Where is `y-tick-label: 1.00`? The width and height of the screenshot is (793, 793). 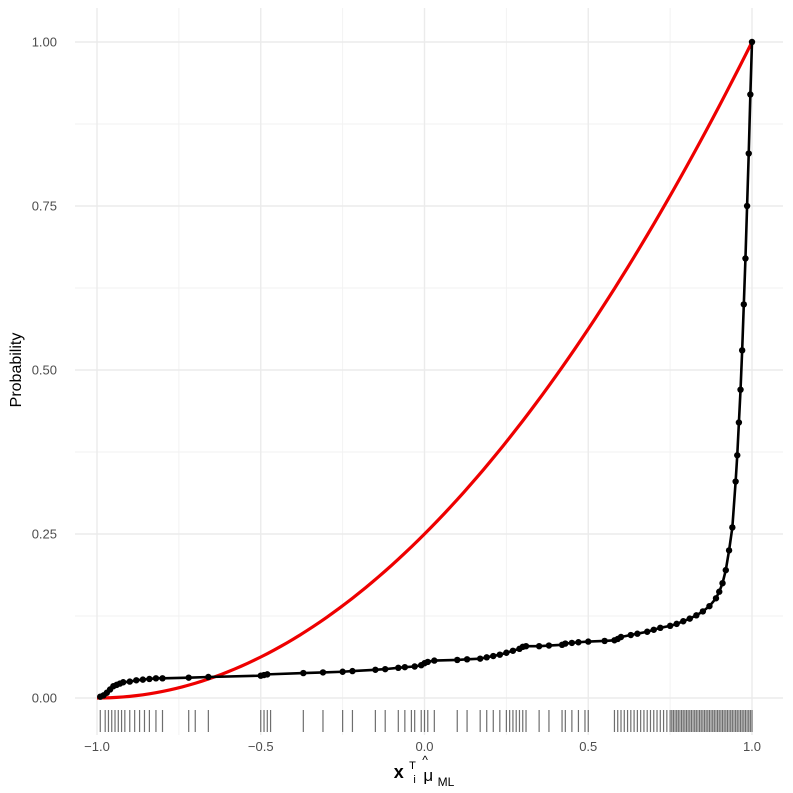
y-tick-label: 1.00 is located at coordinates (44, 42).